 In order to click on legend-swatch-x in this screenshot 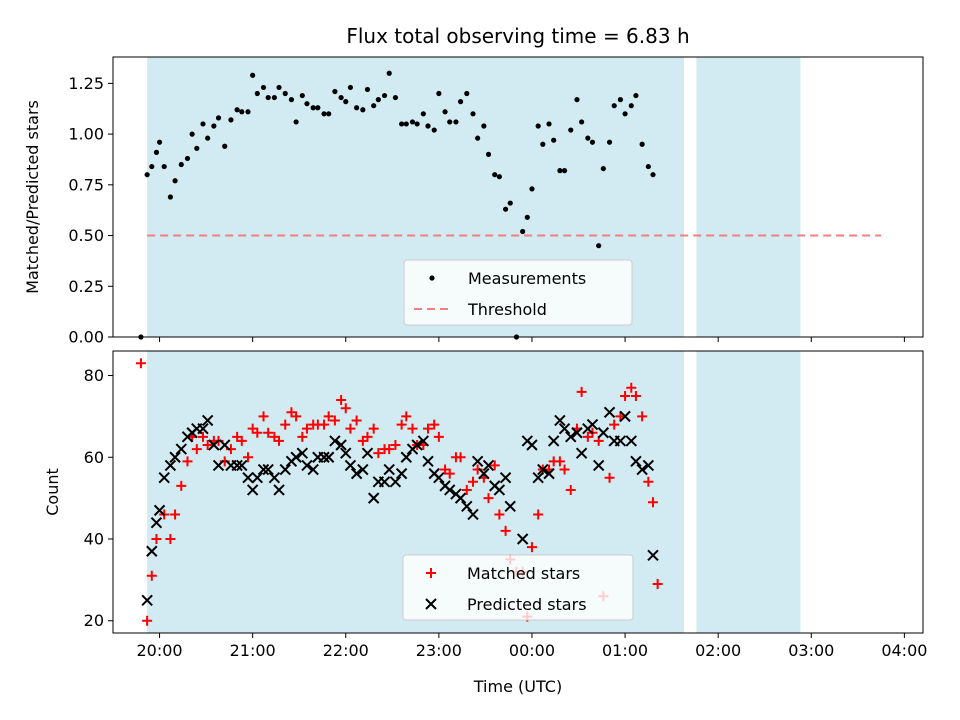, I will do `click(431, 604)`.